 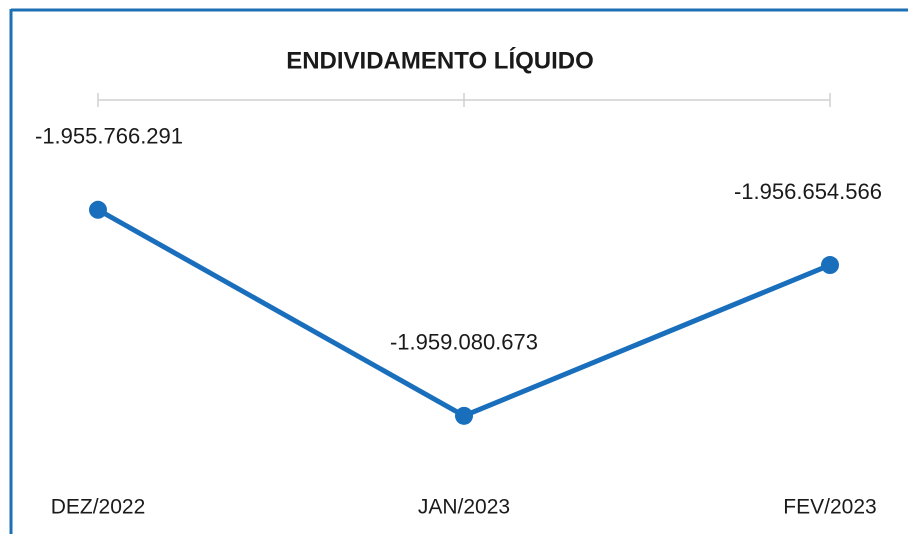 What do you see at coordinates (440, 60) in the screenshot?
I see `chart-title: ENDIVIDAMENTO LÍQUIDO` at bounding box center [440, 60].